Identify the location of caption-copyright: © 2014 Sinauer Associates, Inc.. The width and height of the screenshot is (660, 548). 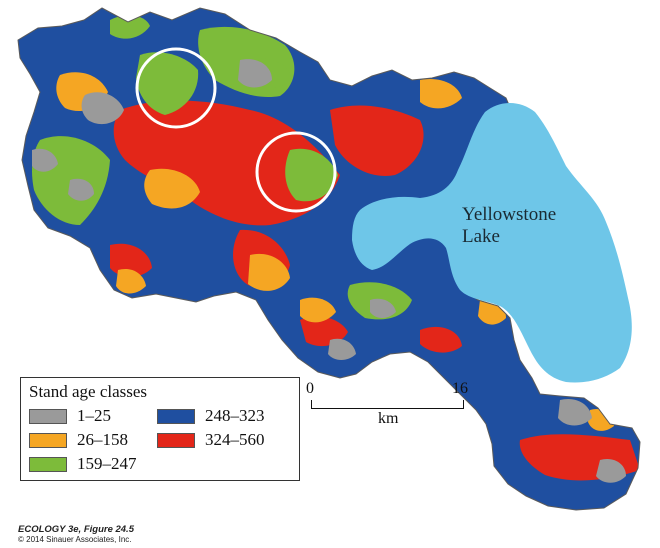
(75, 539).